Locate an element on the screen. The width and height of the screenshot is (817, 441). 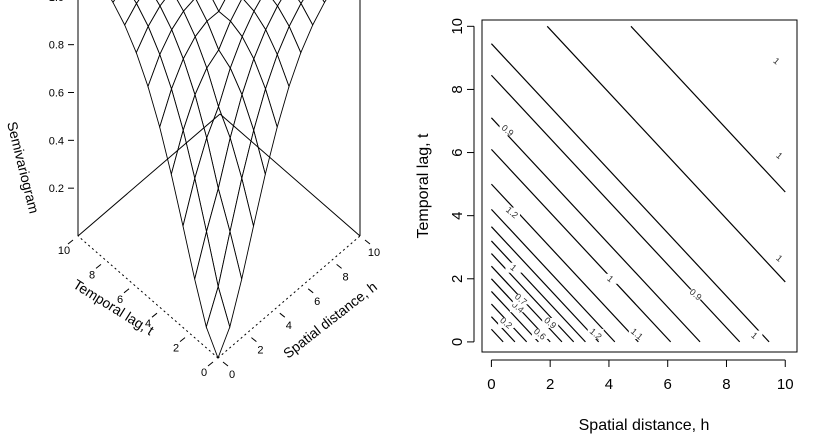
contour-label: 0.6 is located at coordinates (540, 334).